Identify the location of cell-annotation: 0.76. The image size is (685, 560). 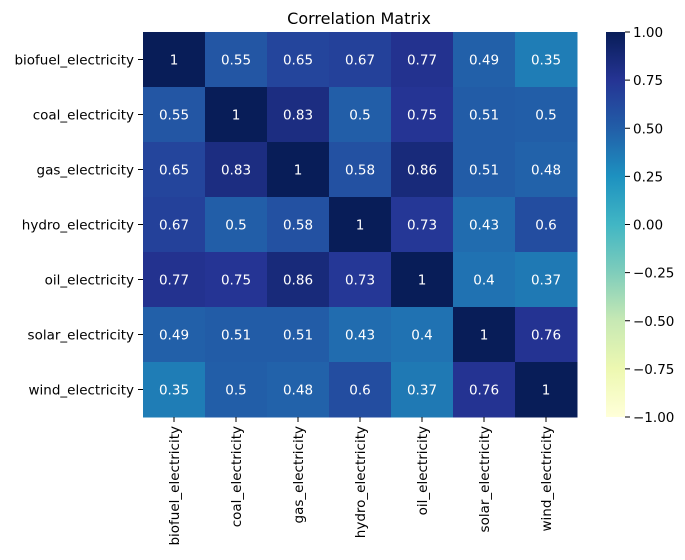
(546, 336).